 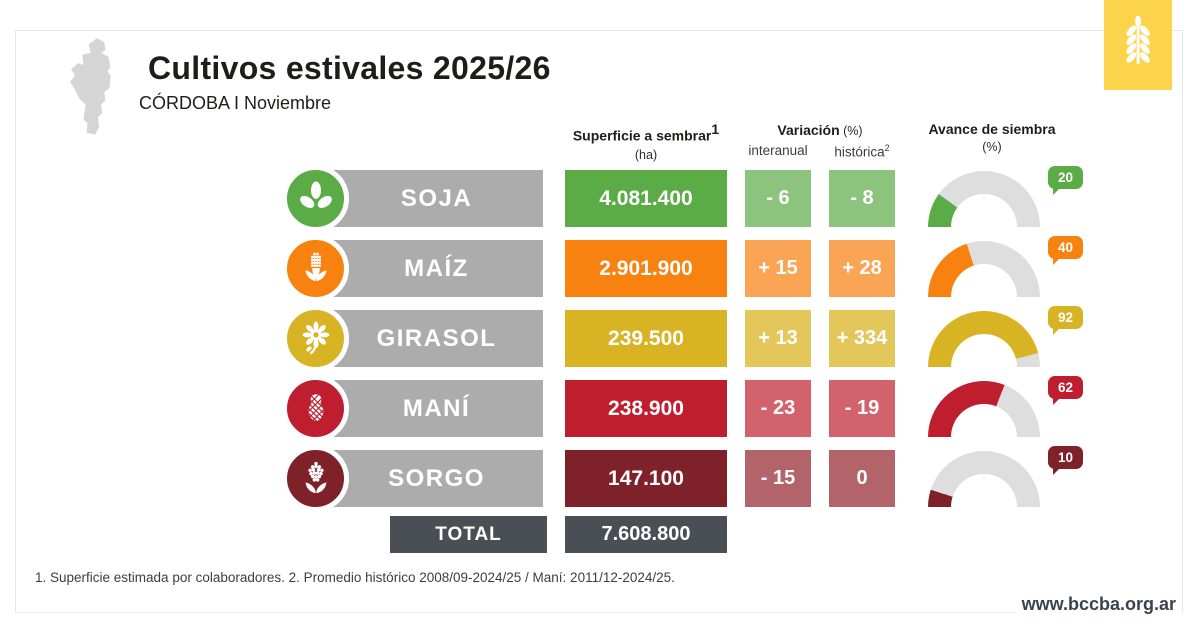 I want to click on crop-row: SOJA 4.081.400 - 6 - 8 20, so click(x=600, y=198).